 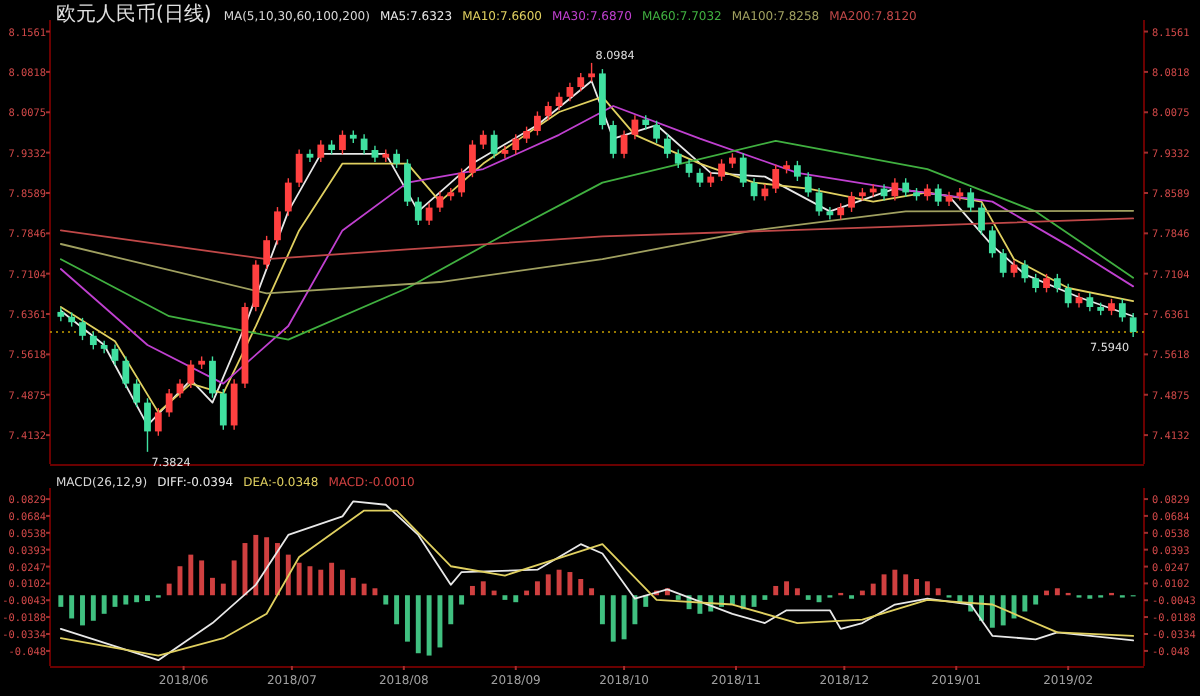 What do you see at coordinates (597, 252) in the screenshot?
I see `line-series` at bounding box center [597, 252].